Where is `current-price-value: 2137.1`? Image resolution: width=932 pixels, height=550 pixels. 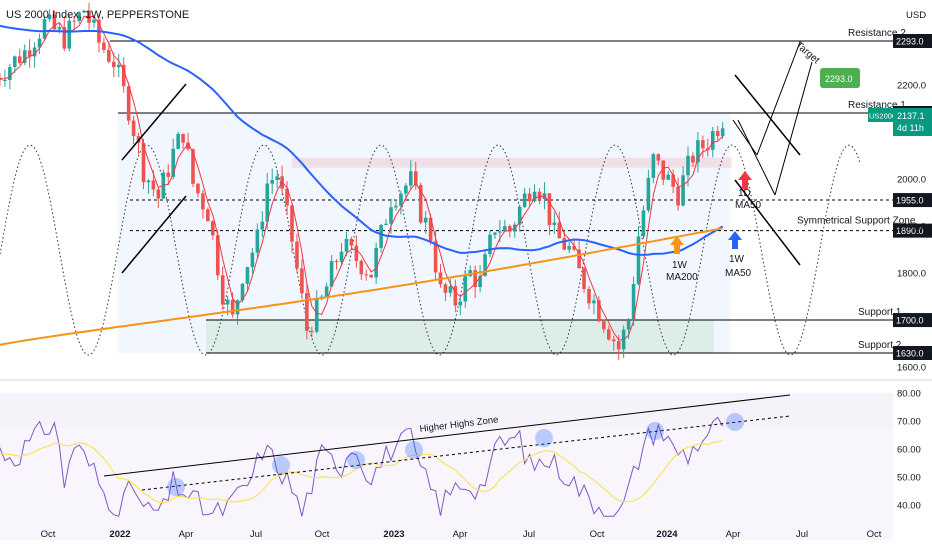
current-price-value: 2137.1 is located at coordinates (911, 116).